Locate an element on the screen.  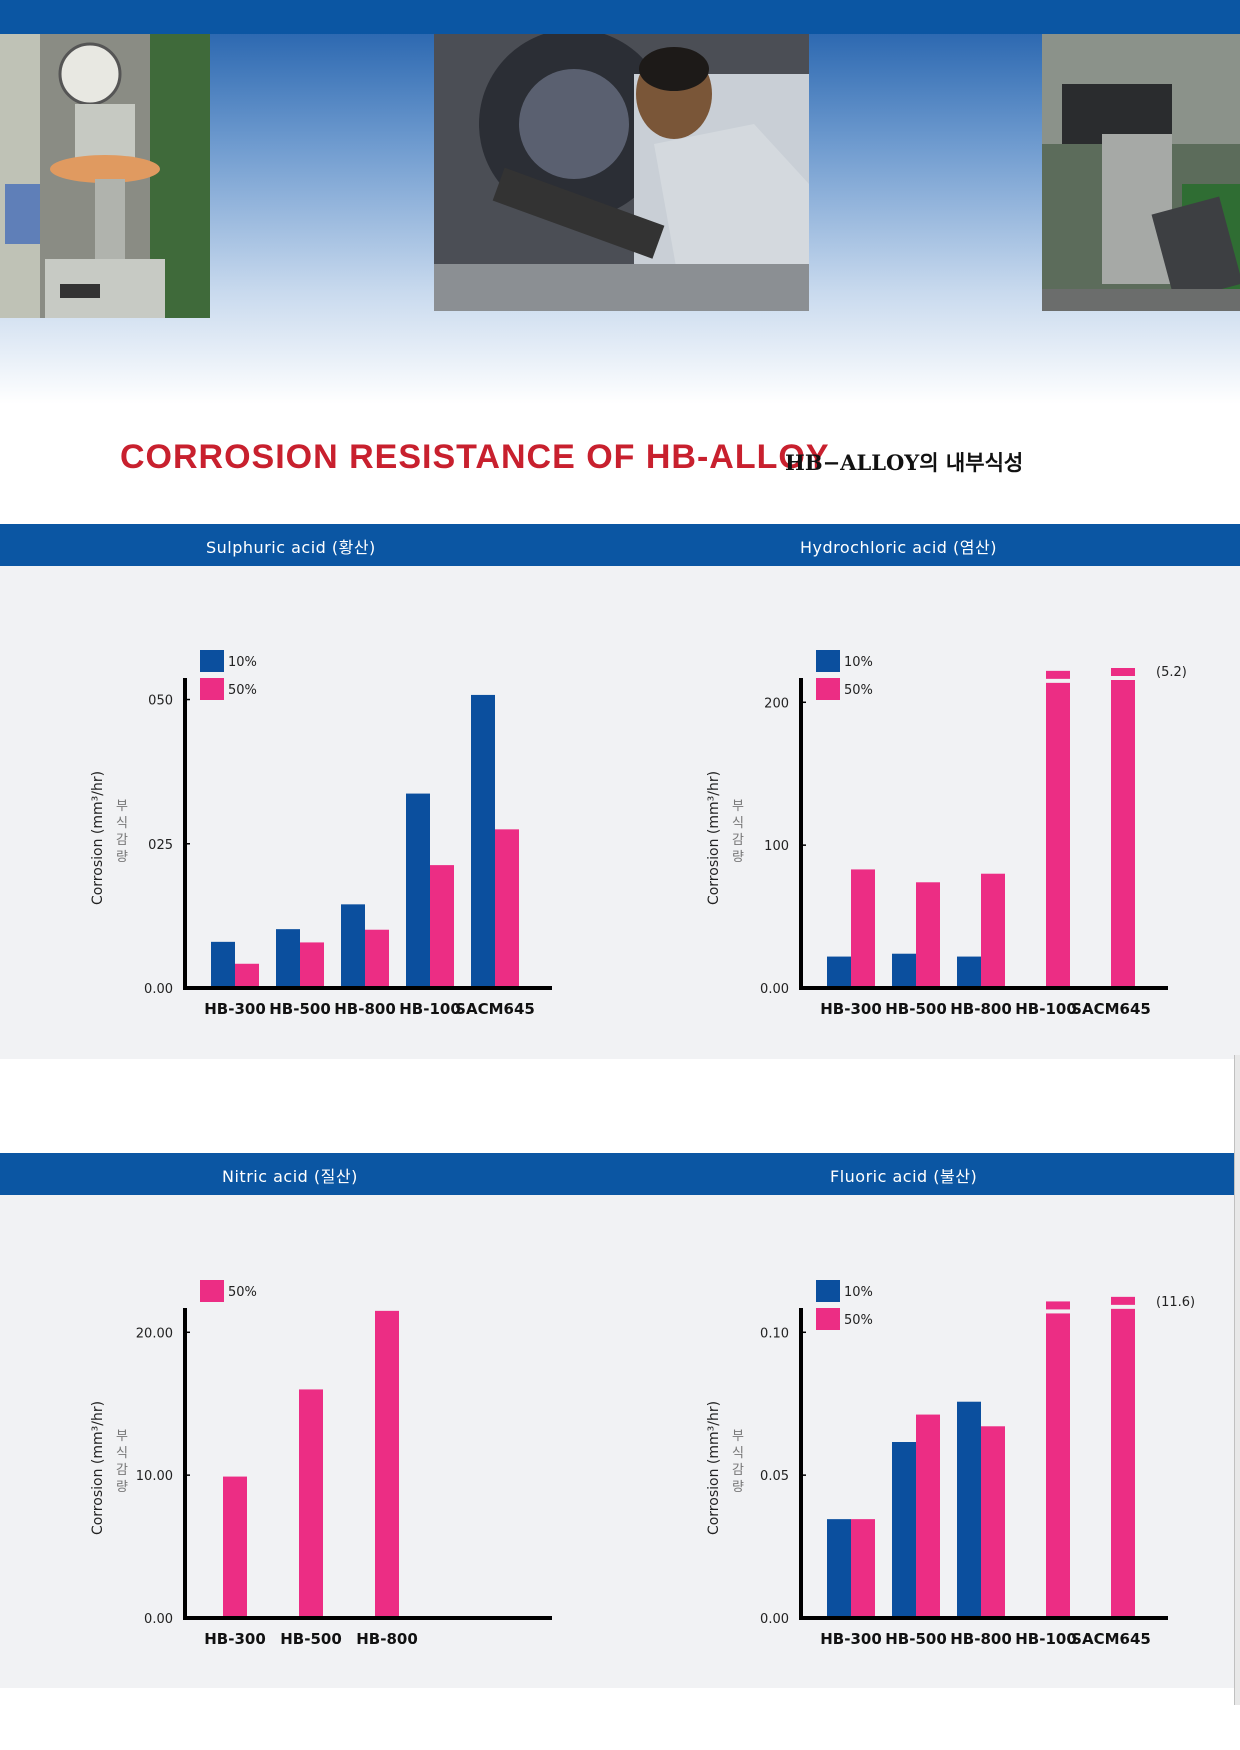
x-tick-label: SACM645 is located at coordinates (1111, 1639).